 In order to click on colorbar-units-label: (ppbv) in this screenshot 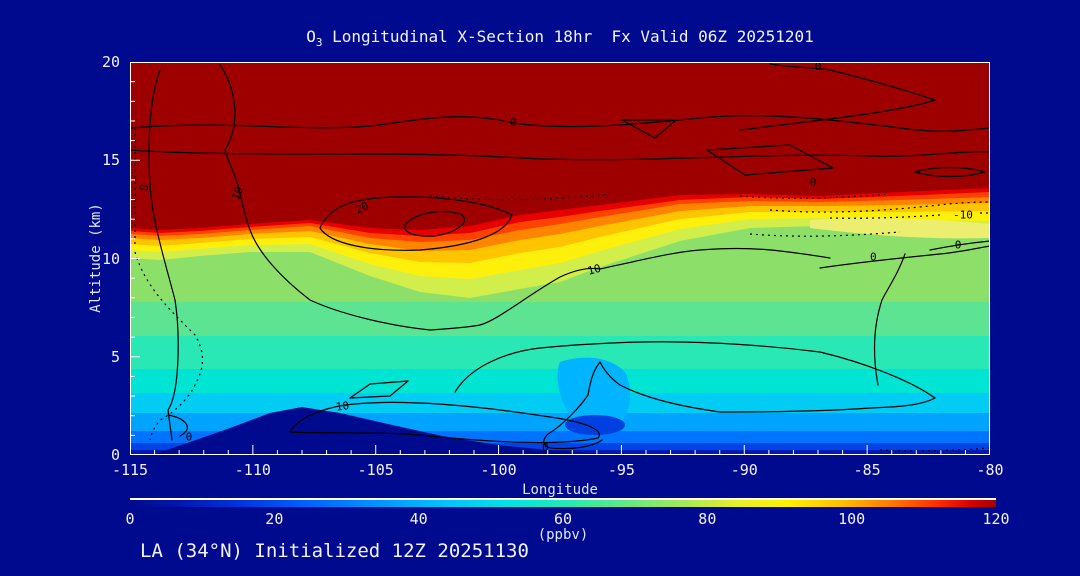, I will do `click(563, 535)`.